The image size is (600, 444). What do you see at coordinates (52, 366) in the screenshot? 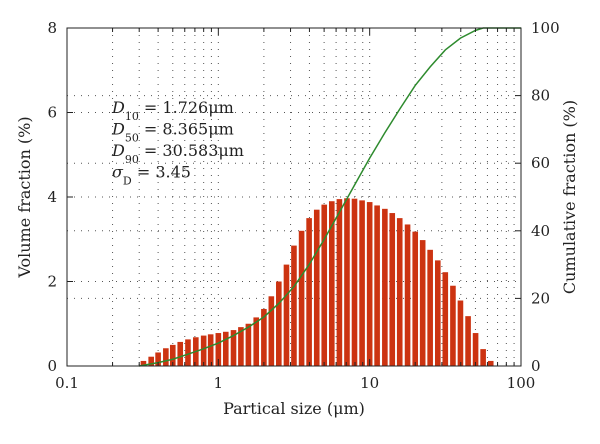
I see `y-left-tick-label: 0` at bounding box center [52, 366].